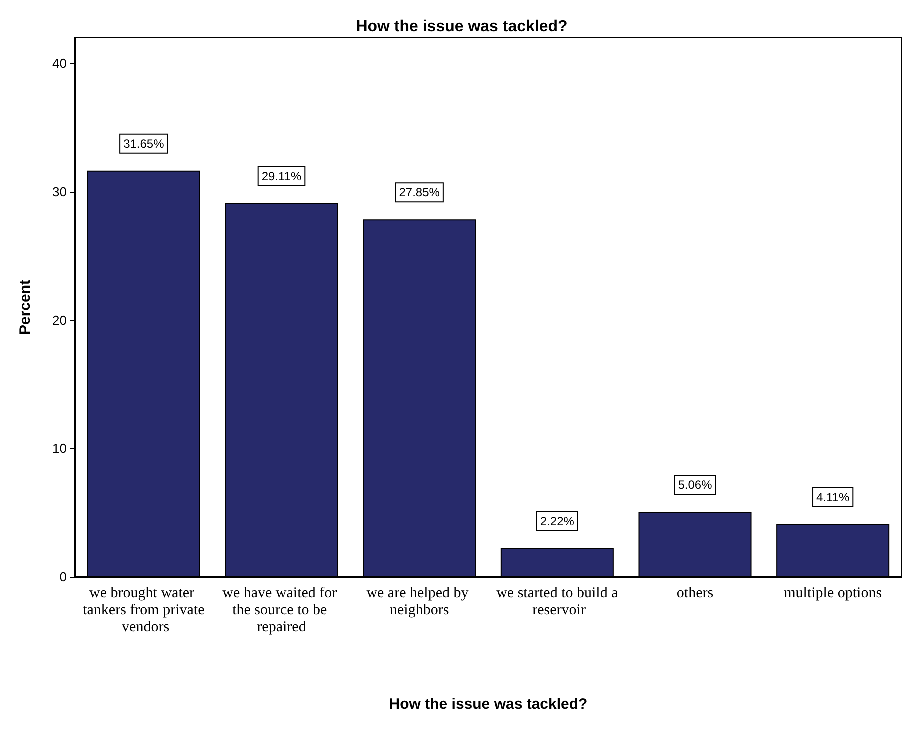 This screenshot has width=924, height=733. I want to click on x-axis-title: How the issue was tackled?, so click(488, 704).